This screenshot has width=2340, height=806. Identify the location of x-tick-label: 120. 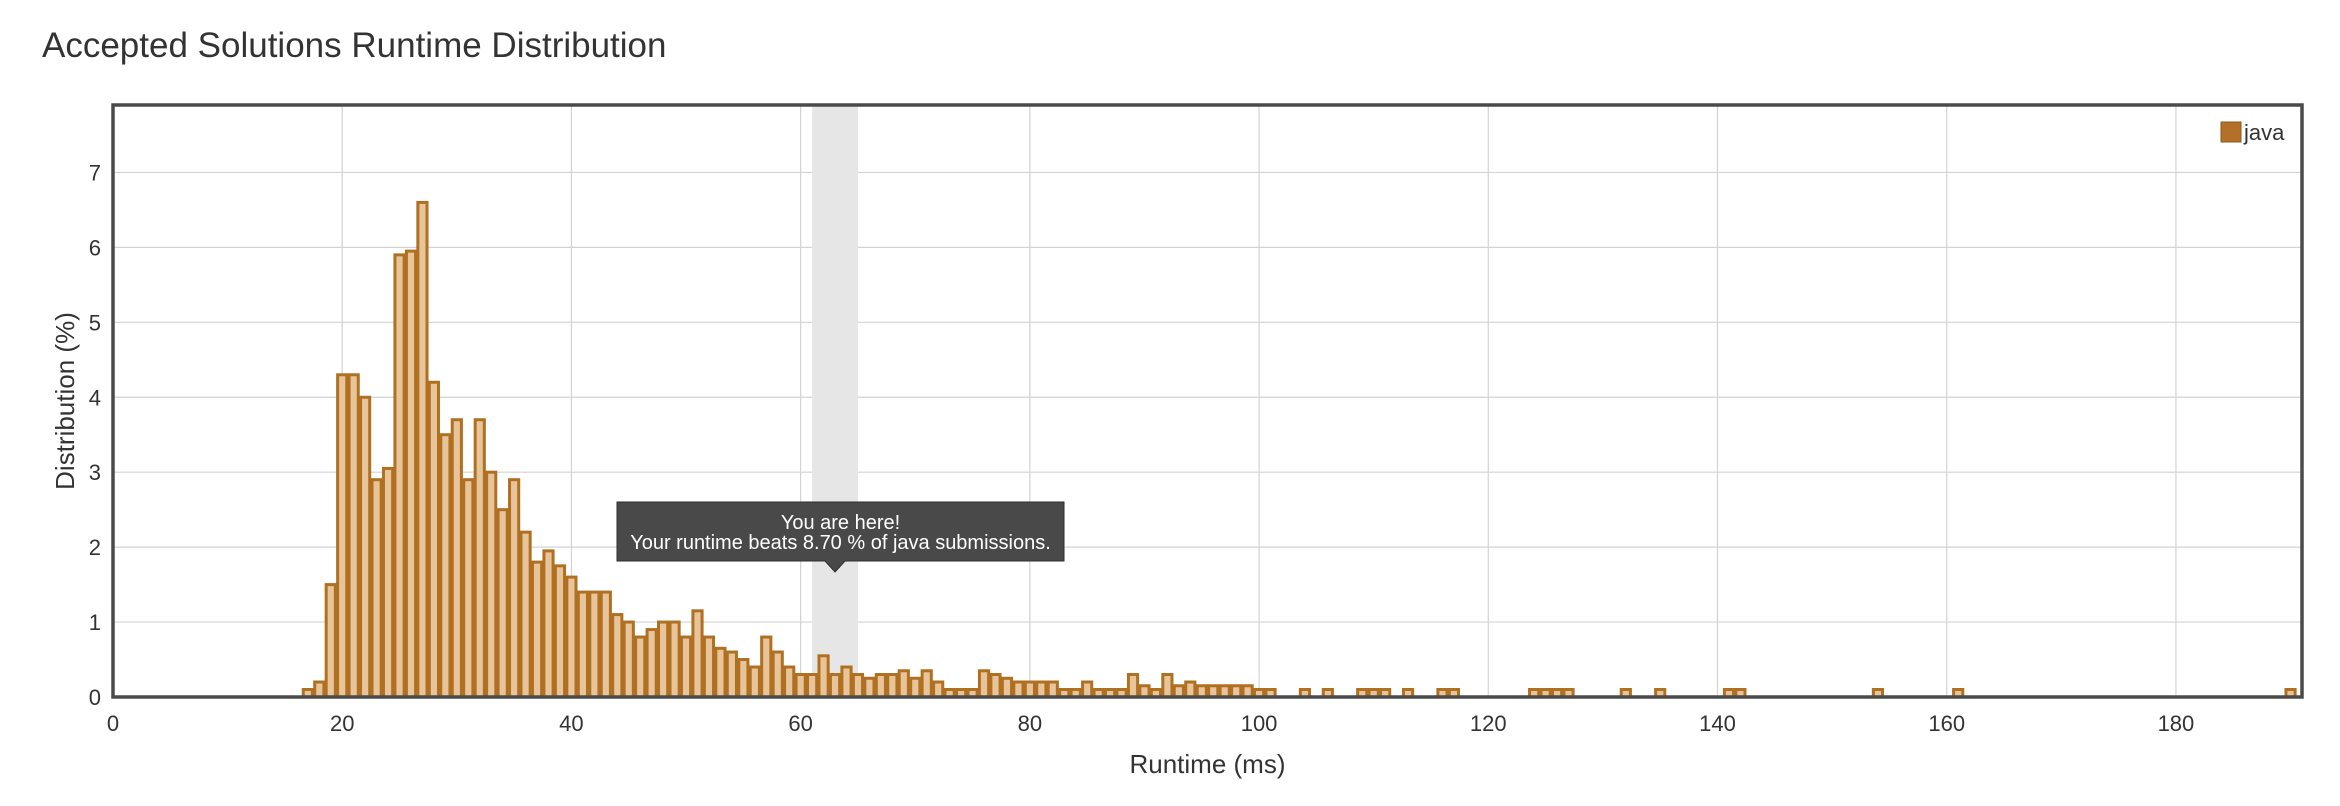
(1488, 723).